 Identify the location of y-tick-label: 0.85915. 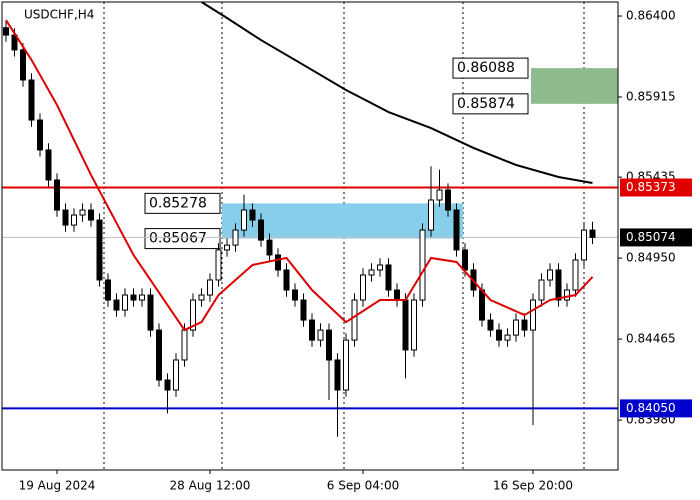
(651, 97).